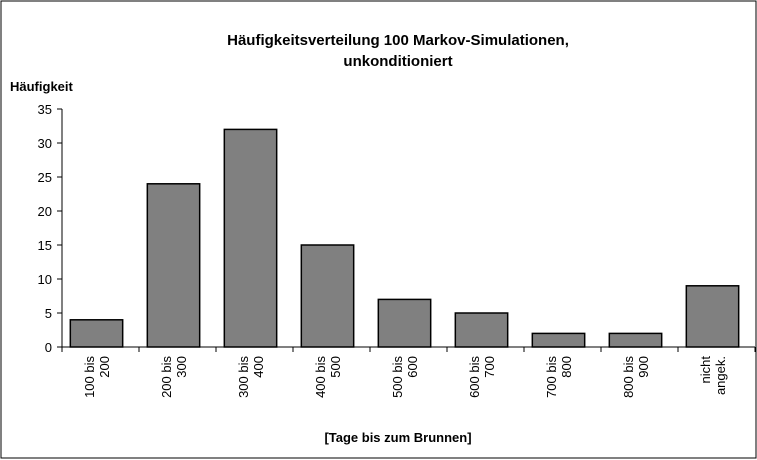 Image resolution: width=757 pixels, height=460 pixels. What do you see at coordinates (320, 377) in the screenshot?
I see `x-tick-label: 400 bis` at bounding box center [320, 377].